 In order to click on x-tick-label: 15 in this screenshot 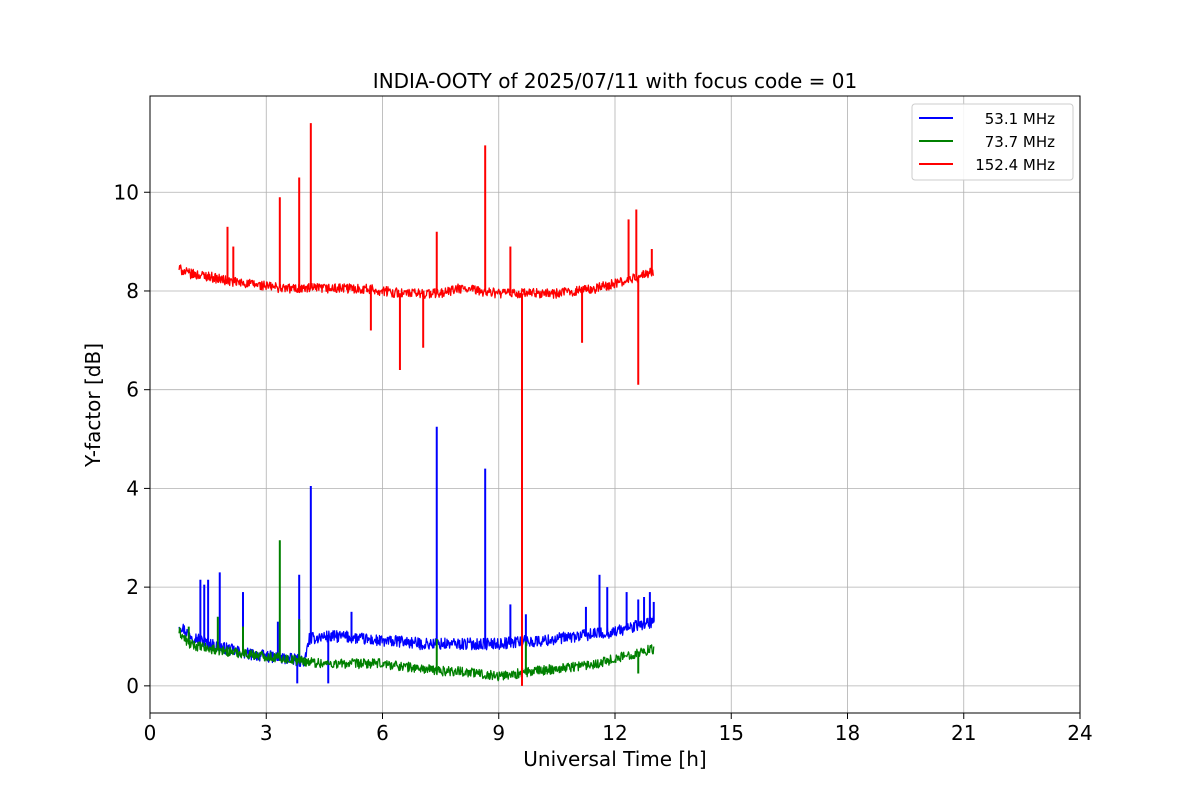, I will do `click(731, 733)`.